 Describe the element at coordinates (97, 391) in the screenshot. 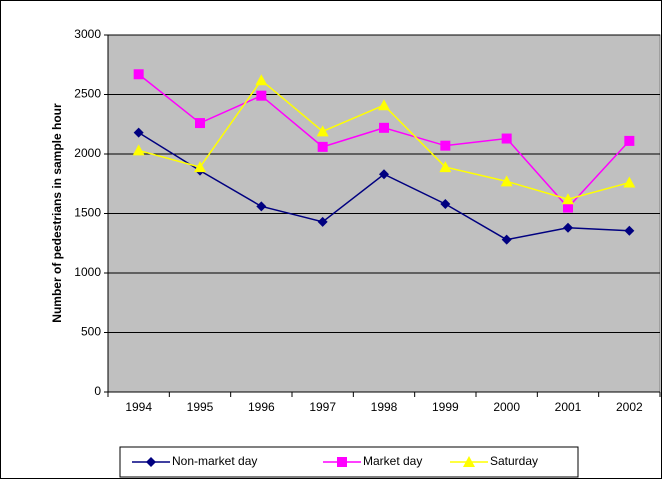

I see `y-tick-label: 0` at that location.